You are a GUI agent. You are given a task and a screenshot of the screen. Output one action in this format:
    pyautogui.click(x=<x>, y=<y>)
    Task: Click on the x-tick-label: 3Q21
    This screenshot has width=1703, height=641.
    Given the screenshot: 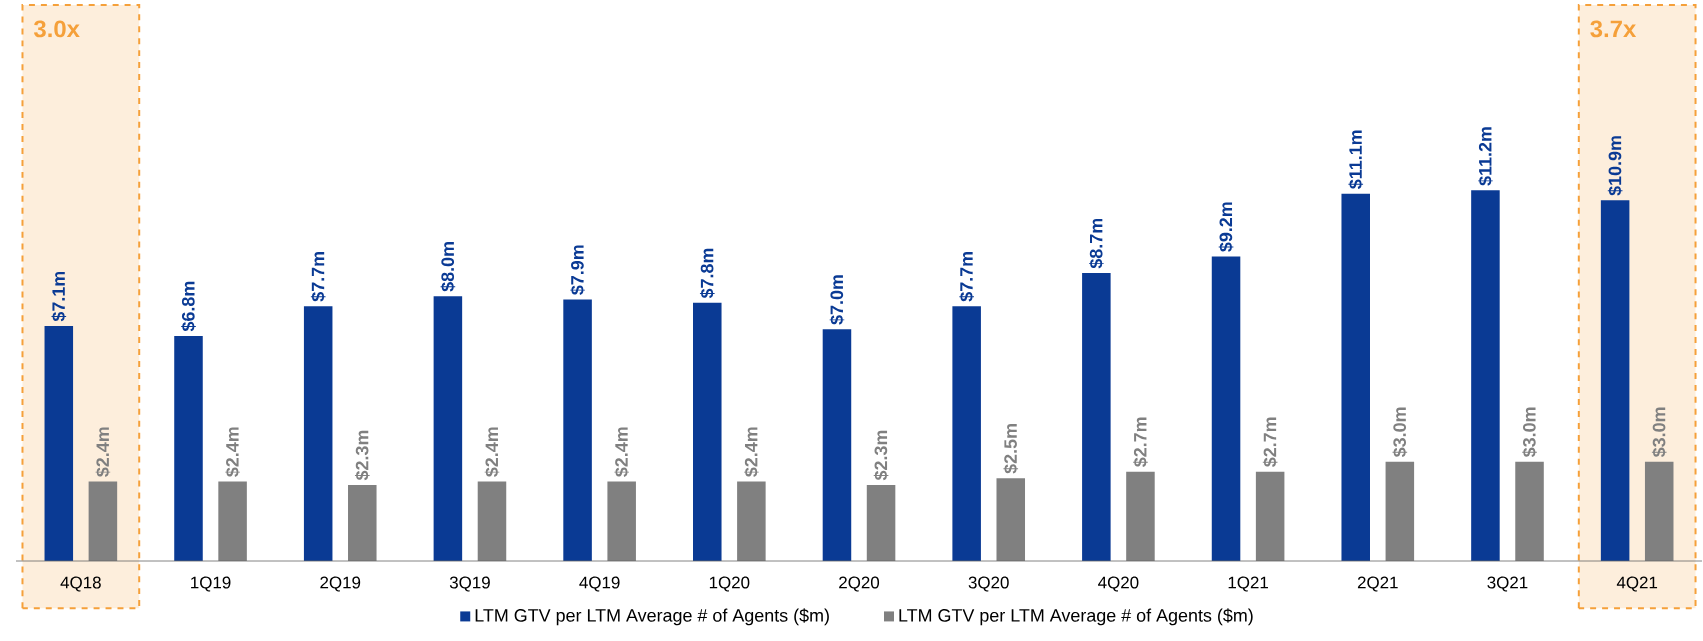 What is the action you would take?
    pyautogui.click(x=1507, y=584)
    